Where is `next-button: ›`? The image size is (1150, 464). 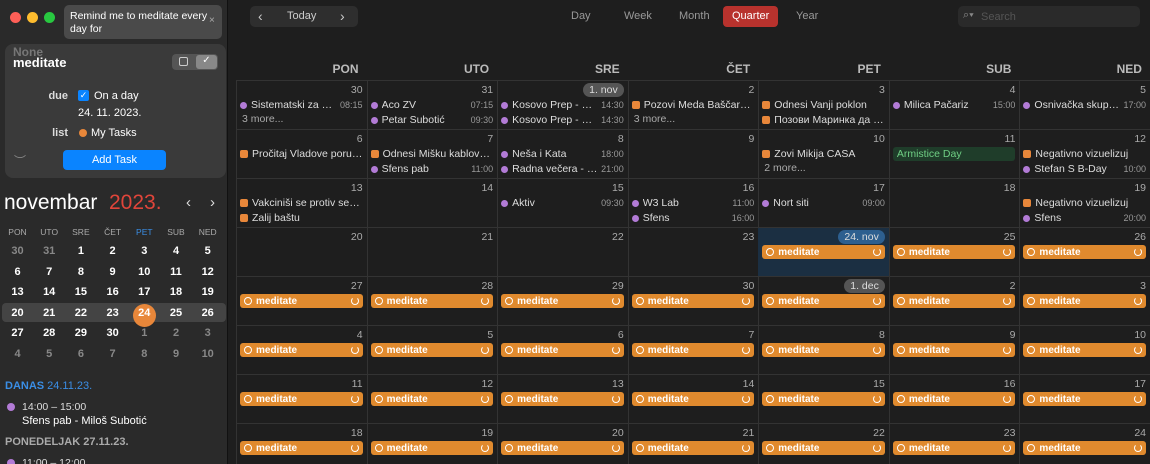
next-button: › is located at coordinates (342, 16).